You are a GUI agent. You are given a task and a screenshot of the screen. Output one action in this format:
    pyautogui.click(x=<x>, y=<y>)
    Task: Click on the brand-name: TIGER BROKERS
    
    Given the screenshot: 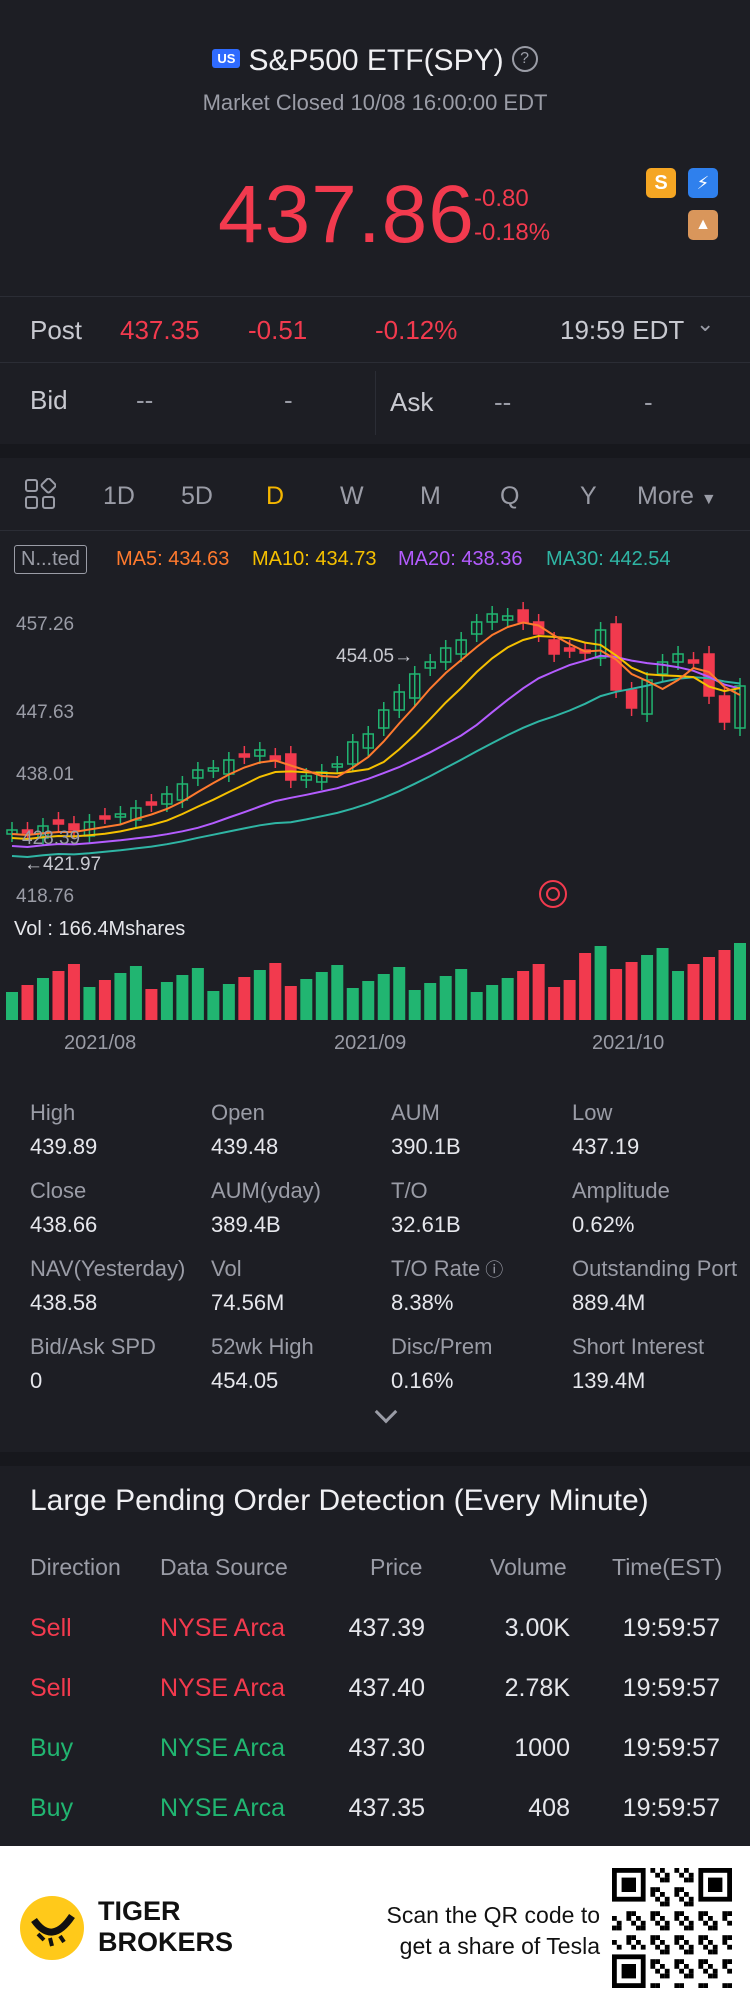 What is the action you would take?
    pyautogui.click(x=165, y=1927)
    